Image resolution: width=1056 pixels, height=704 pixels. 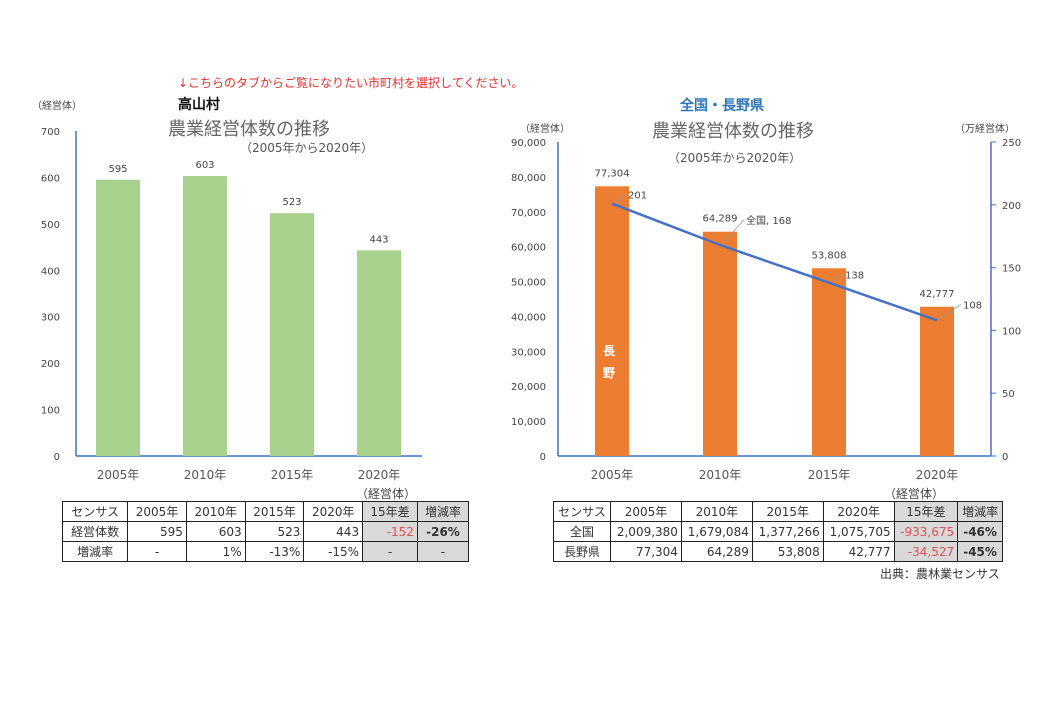 What do you see at coordinates (50, 178) in the screenshot?
I see `y-tick-label: 600` at bounding box center [50, 178].